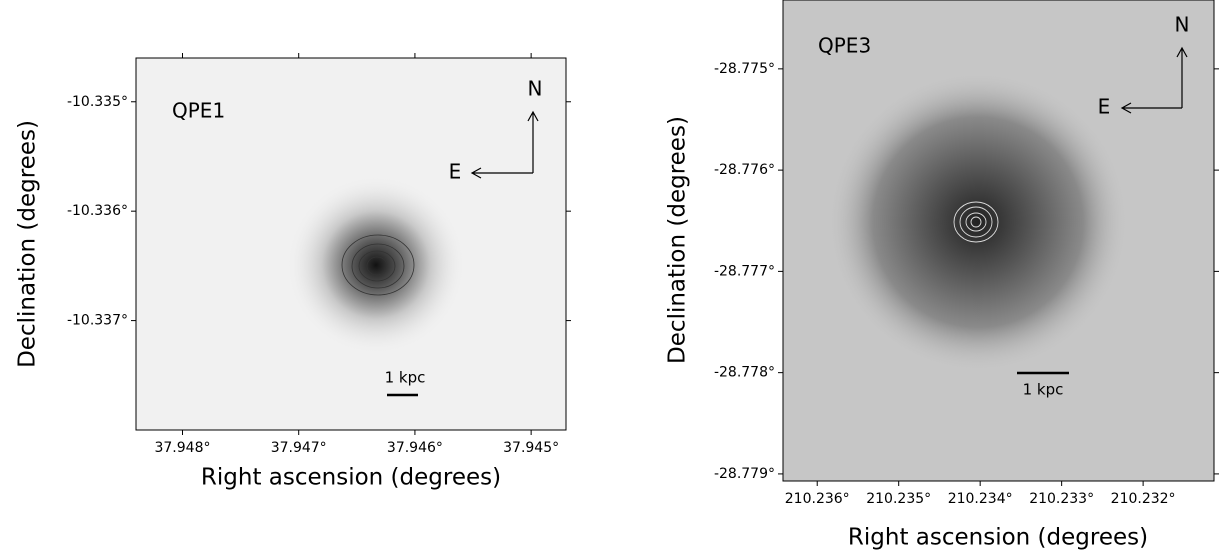 This screenshot has height=554, width=1219. I want to click on compass, so click(829, 112).